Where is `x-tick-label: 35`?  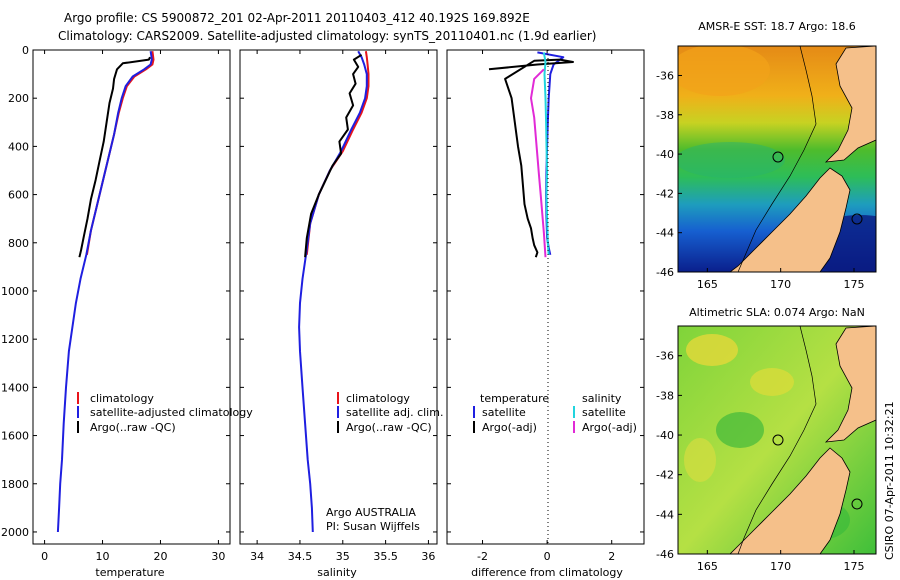
x-tick-label: 35 is located at coordinates (343, 556).